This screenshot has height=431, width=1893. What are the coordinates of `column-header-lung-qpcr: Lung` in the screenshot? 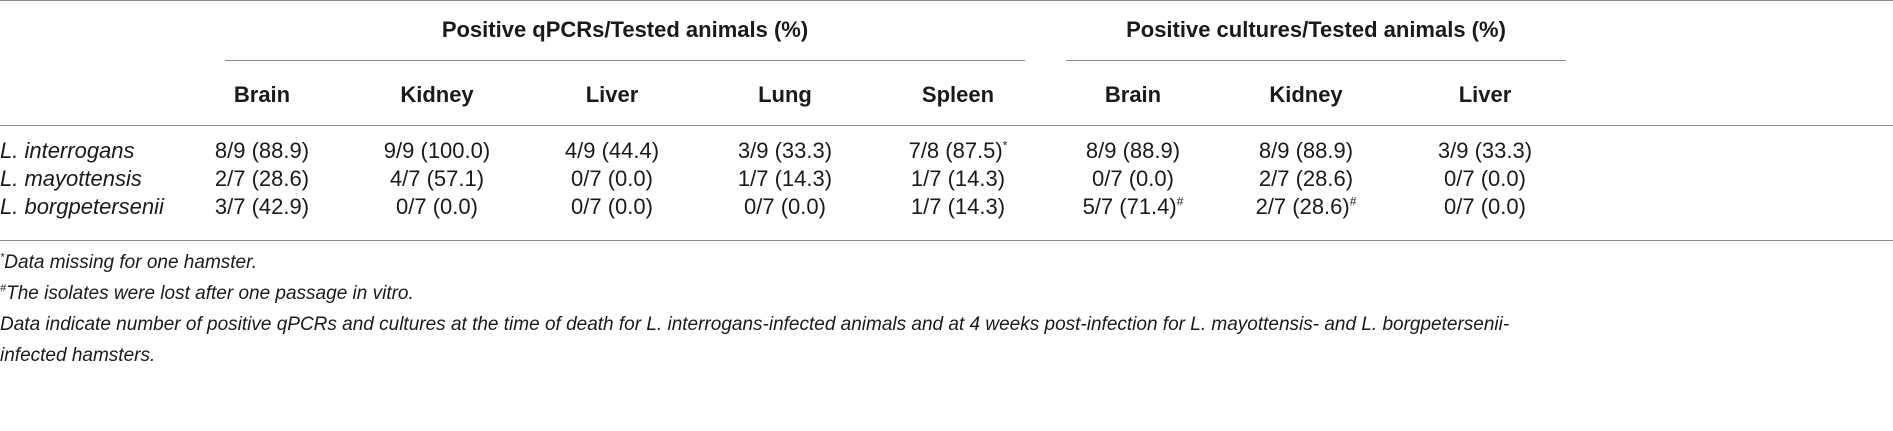 It's located at (785, 94).